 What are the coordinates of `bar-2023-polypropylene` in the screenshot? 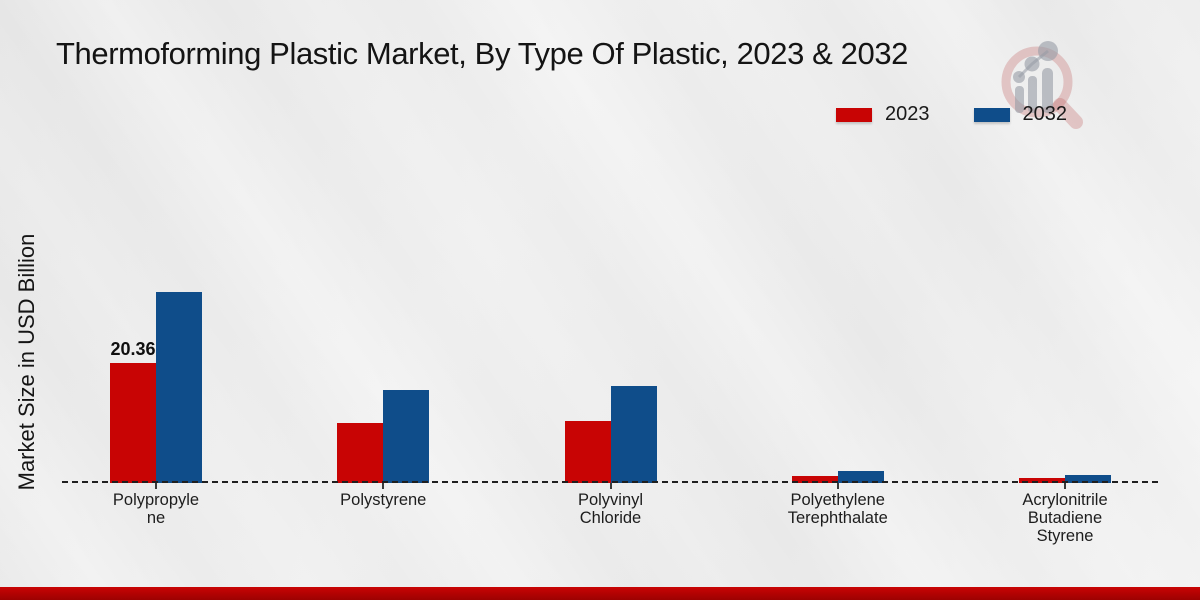 It's located at (133, 423).